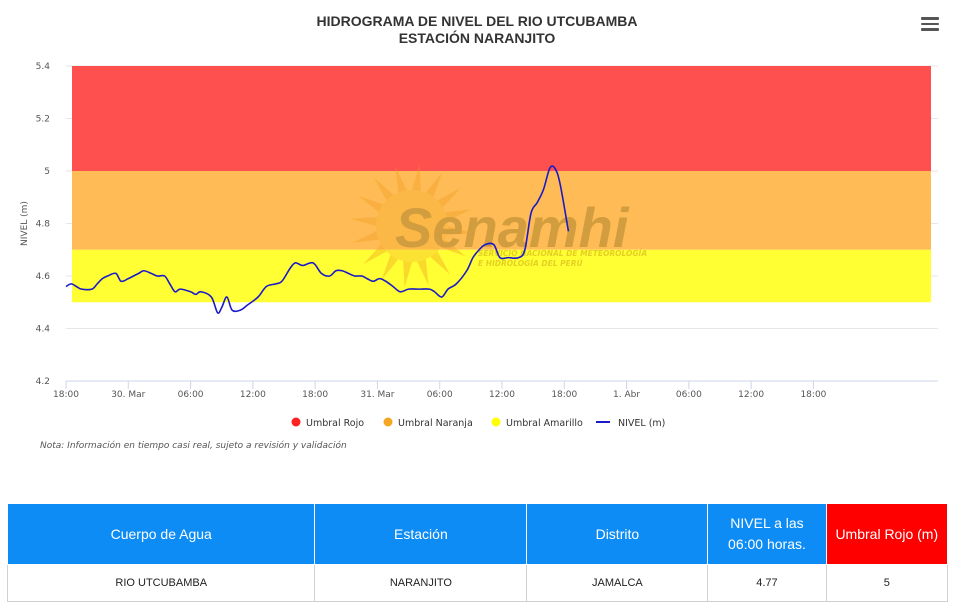 The width and height of the screenshot is (961, 611). What do you see at coordinates (435, 423) in the screenshot?
I see `legend-label: Umbral Naranja` at bounding box center [435, 423].